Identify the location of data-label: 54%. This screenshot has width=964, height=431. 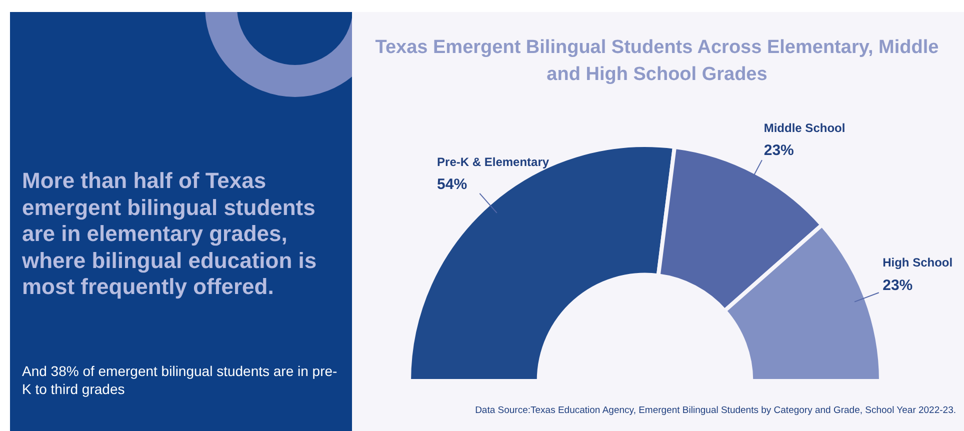
(452, 185).